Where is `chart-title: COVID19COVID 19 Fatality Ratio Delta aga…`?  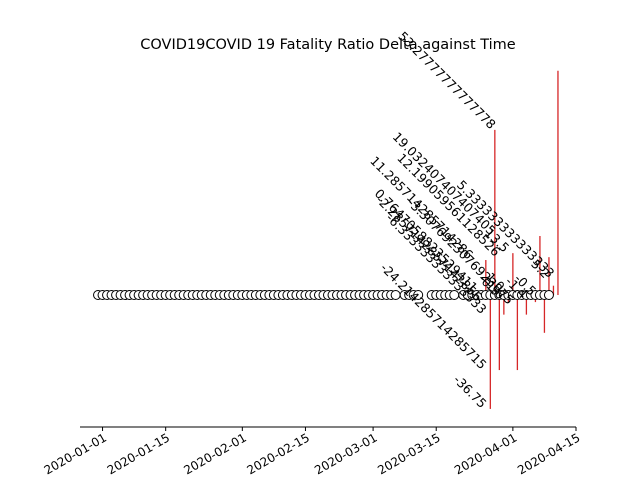
chart-title: COVID19COVID 19 Fatality Ratio Delta aga… is located at coordinates (328, 45).